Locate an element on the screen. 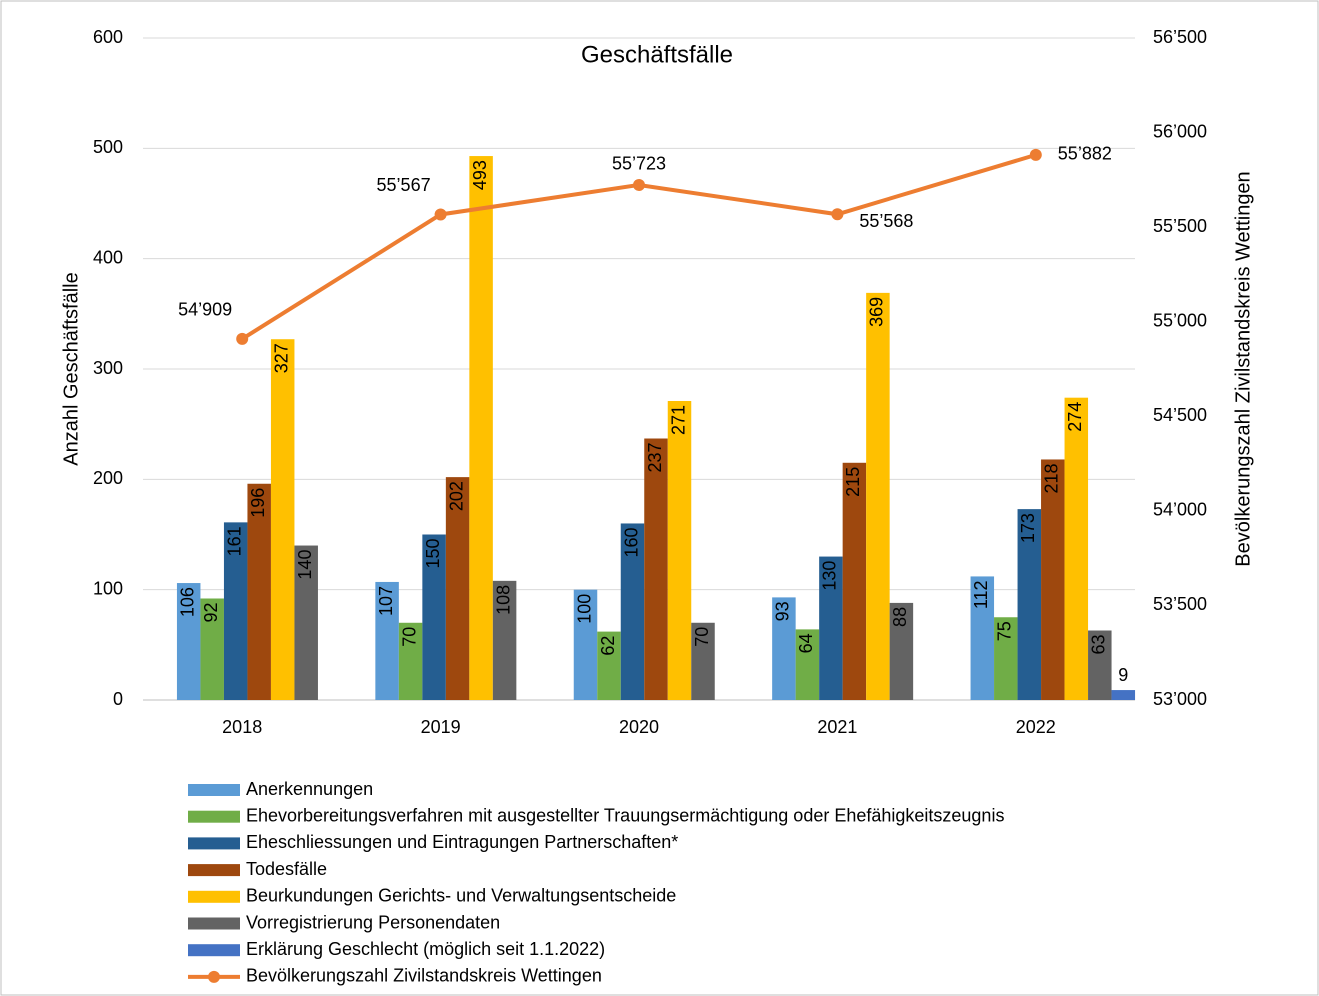 This screenshot has width=1319, height=996. legend-label: Todesfälle is located at coordinates (286, 869).